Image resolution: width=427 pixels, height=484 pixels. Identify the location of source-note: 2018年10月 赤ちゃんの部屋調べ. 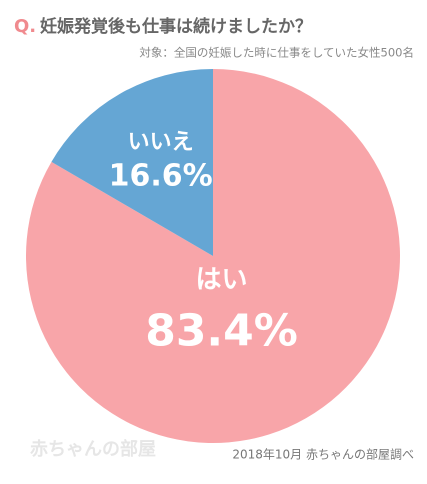
(323, 454).